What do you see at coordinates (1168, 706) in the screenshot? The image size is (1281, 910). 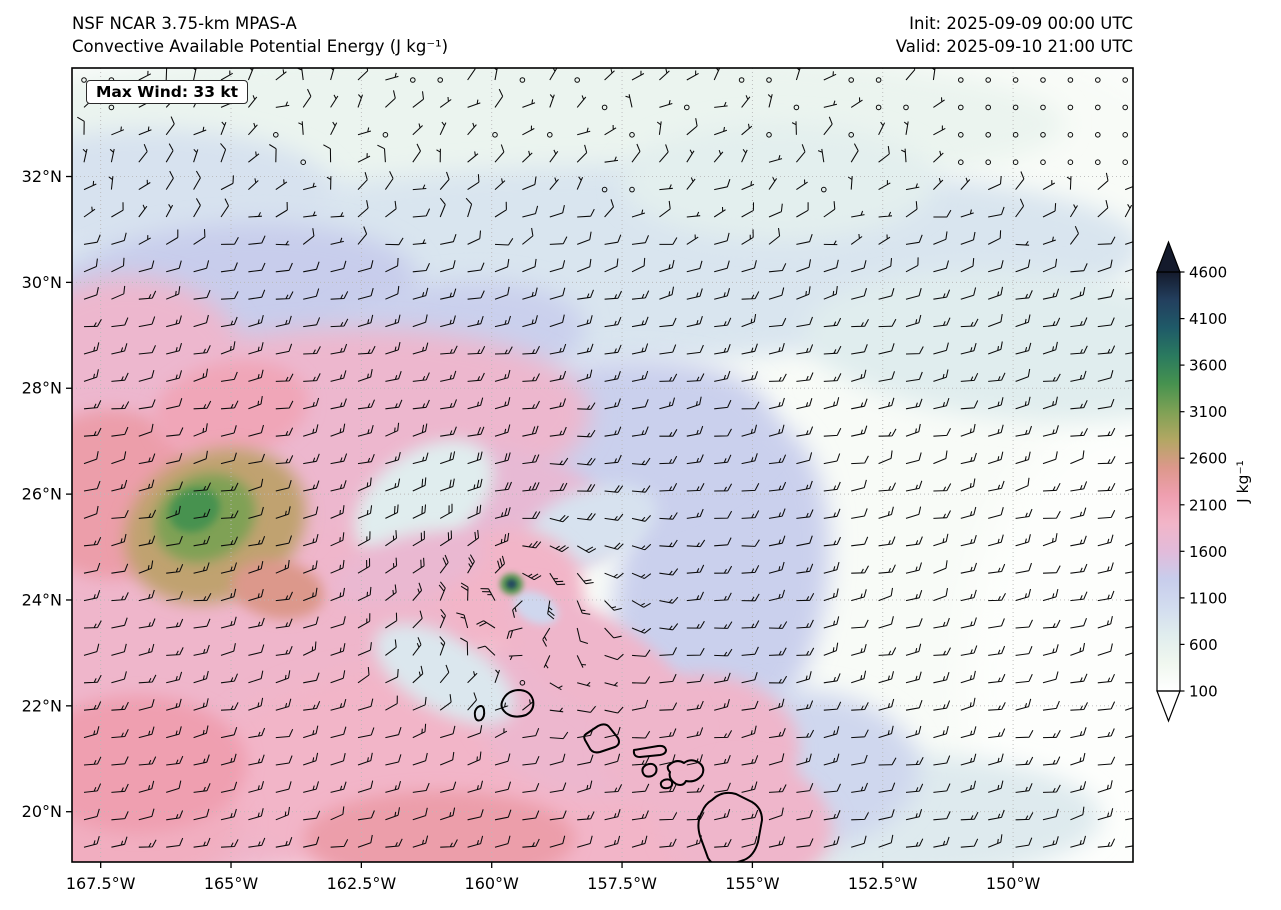 I see `colorbar-extend-min-arrow` at bounding box center [1168, 706].